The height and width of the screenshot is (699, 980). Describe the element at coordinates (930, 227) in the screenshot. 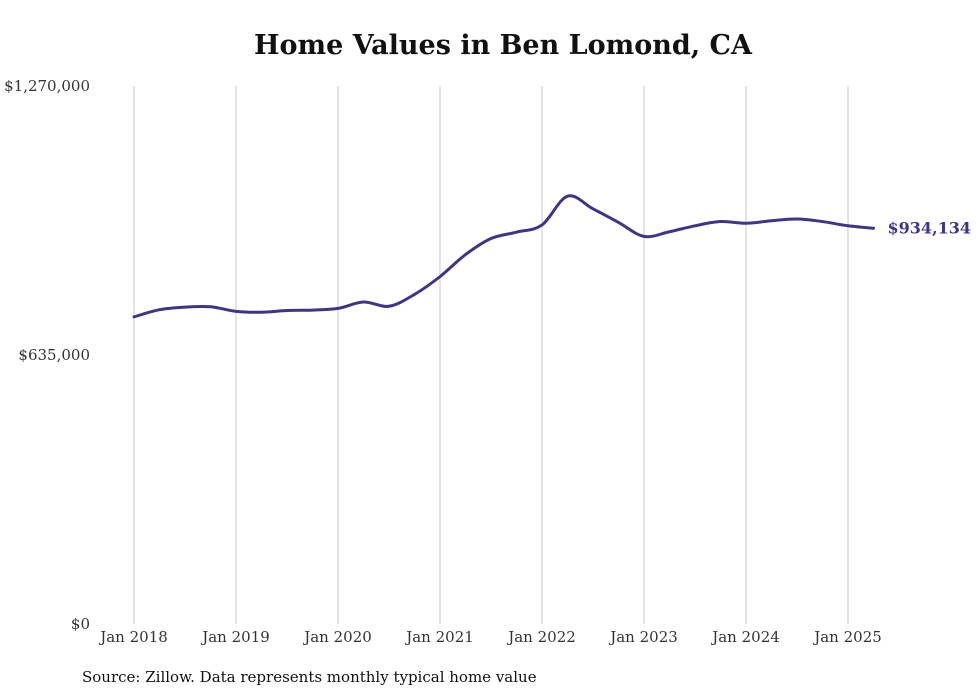

I see `end-value-label: $934,134` at that location.